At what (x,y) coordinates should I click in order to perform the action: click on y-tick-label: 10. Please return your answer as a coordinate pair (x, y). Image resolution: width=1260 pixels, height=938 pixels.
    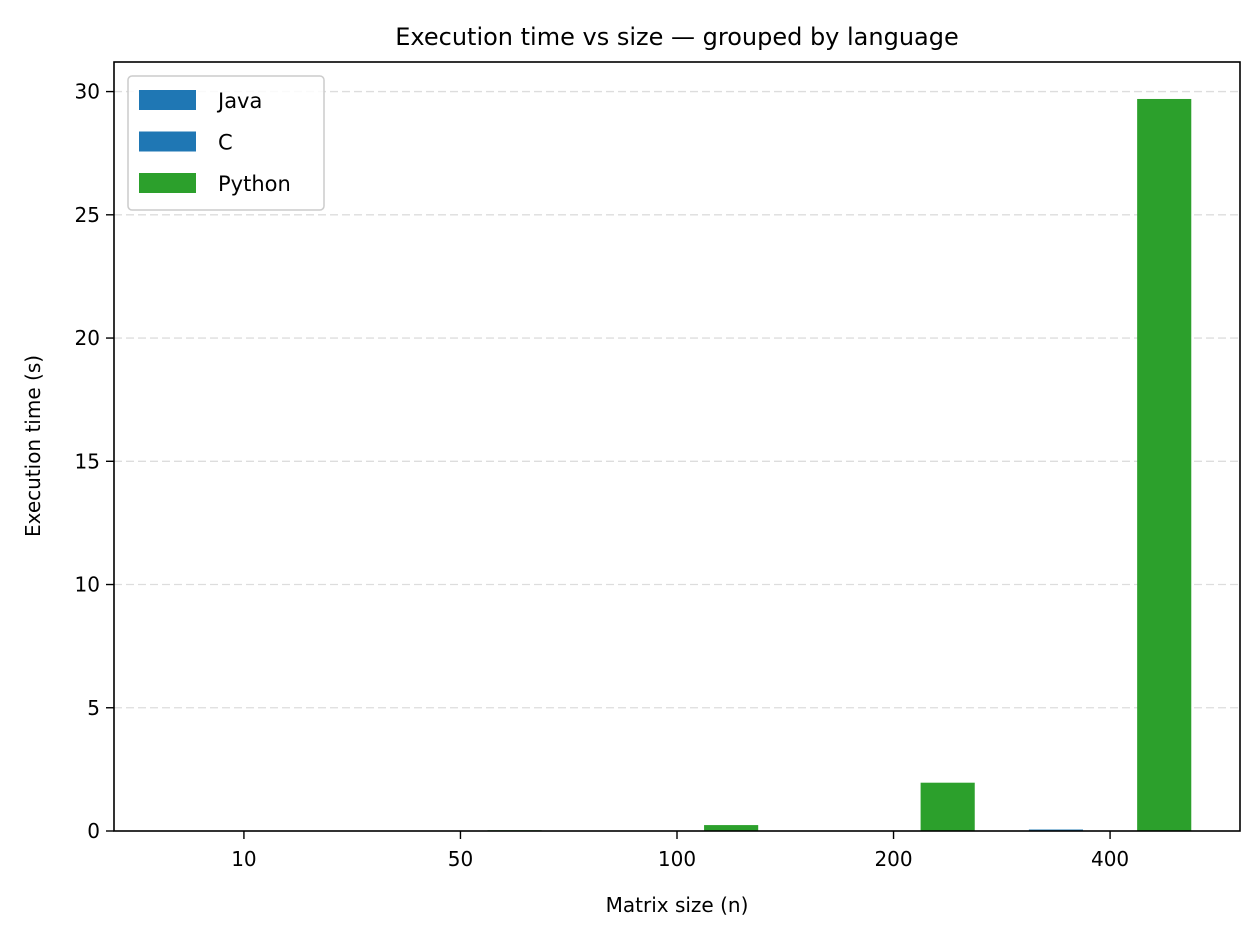
    Looking at the image, I should click on (87, 585).